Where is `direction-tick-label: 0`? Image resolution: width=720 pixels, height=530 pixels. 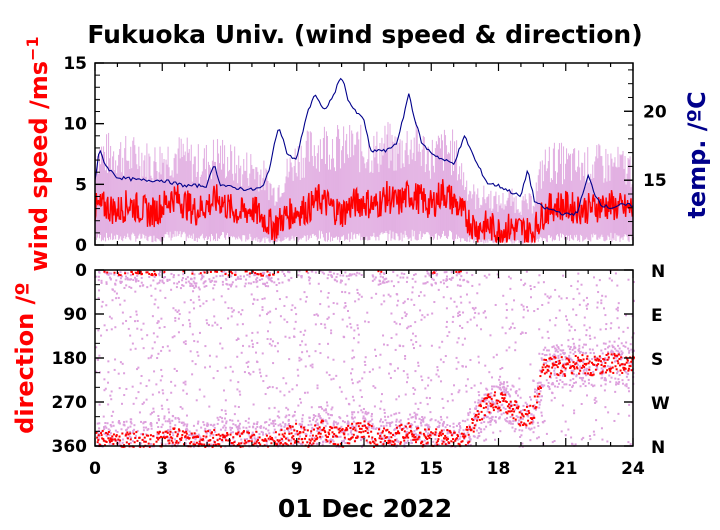 direction-tick-label: 0 is located at coordinates (81, 271).